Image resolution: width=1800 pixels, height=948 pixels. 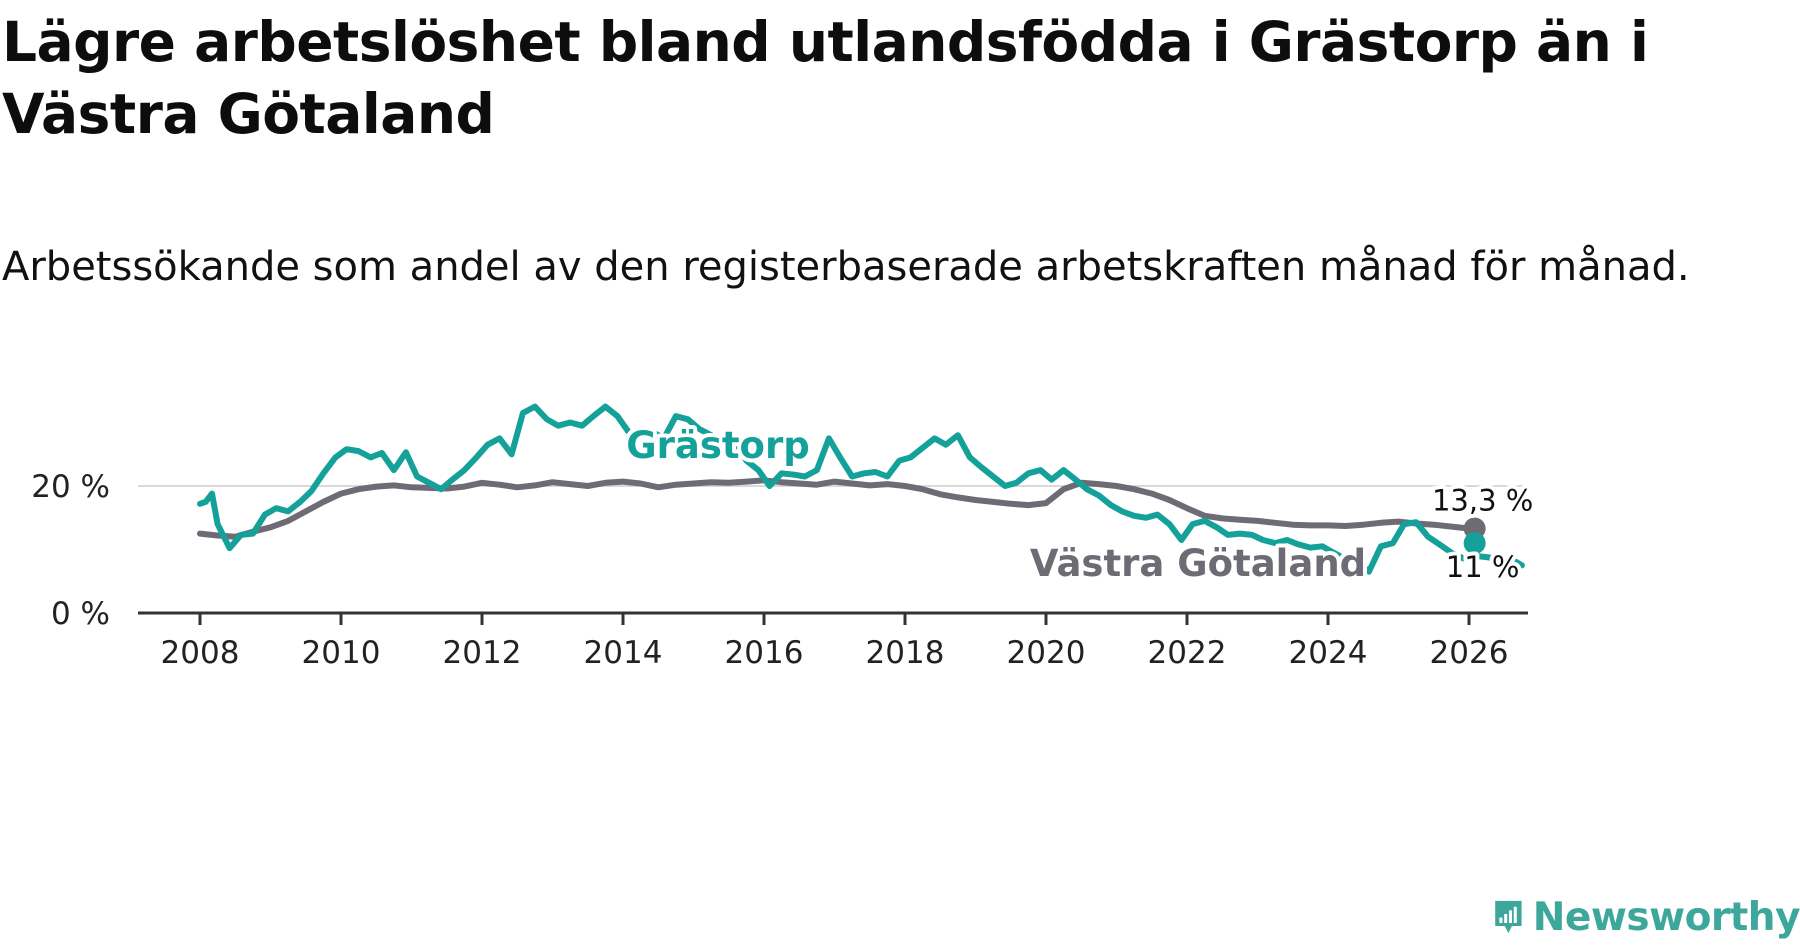 I want to click on series-label-grastorp: Grästorp, so click(x=717, y=445).